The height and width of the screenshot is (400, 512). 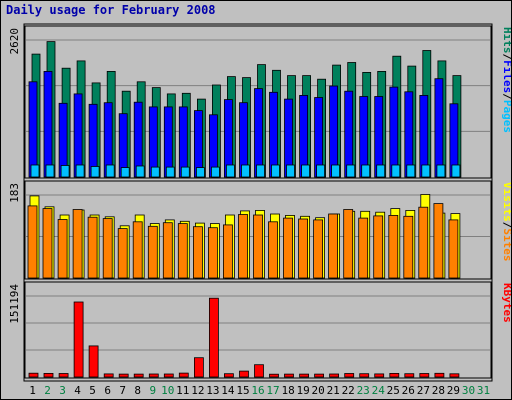 What do you see at coordinates (363, 390) in the screenshot?
I see `x-tick-label: 23` at bounding box center [363, 390].